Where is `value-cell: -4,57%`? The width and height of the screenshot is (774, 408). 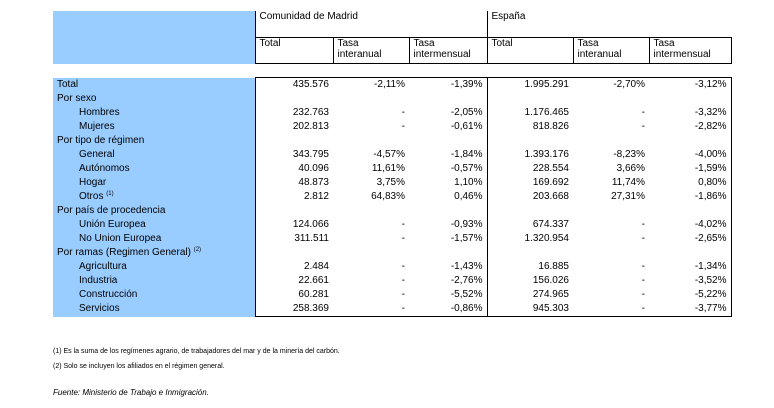 value-cell: -4,57% is located at coordinates (389, 154).